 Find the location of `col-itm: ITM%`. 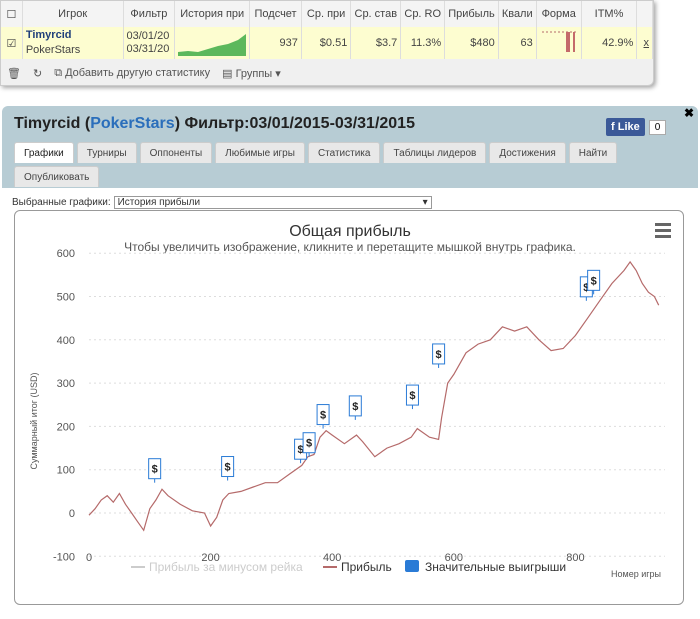

col-itm: ITM% is located at coordinates (609, 14).